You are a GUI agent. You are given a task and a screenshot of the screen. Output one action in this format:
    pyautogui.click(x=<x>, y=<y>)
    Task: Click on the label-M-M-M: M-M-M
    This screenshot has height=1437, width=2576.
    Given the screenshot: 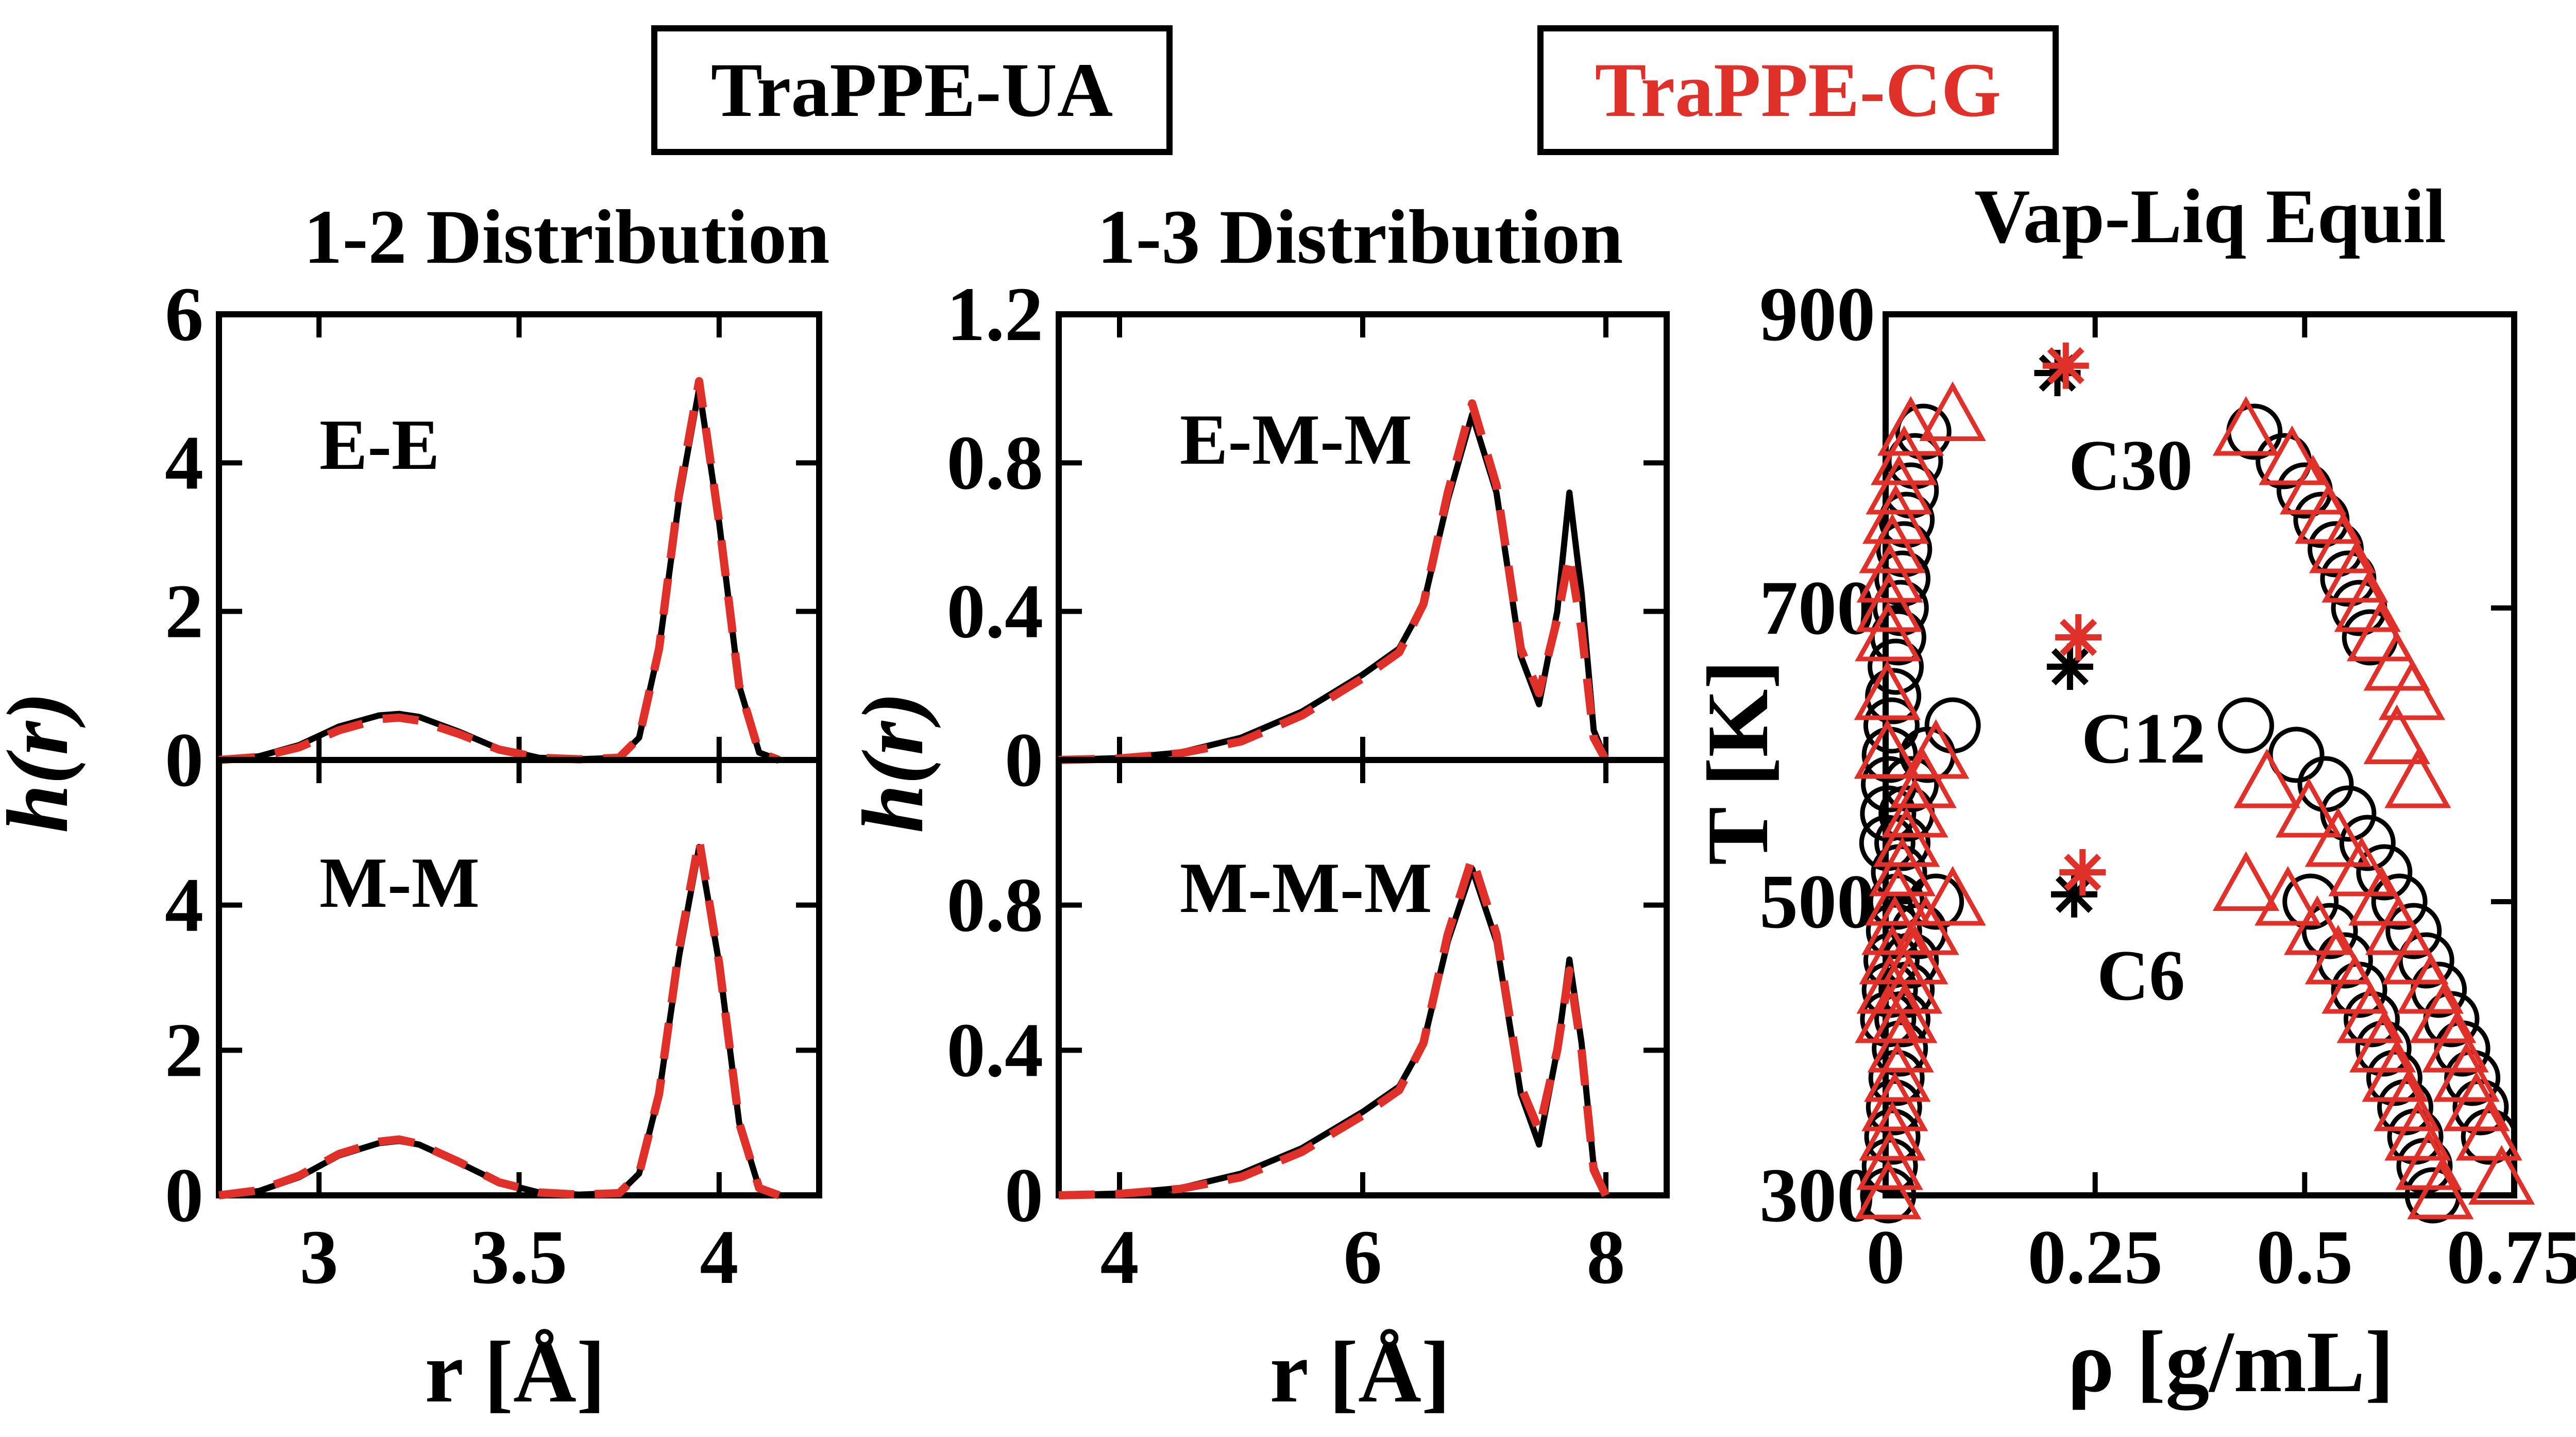 What is the action you would take?
    pyautogui.click(x=1306, y=888)
    